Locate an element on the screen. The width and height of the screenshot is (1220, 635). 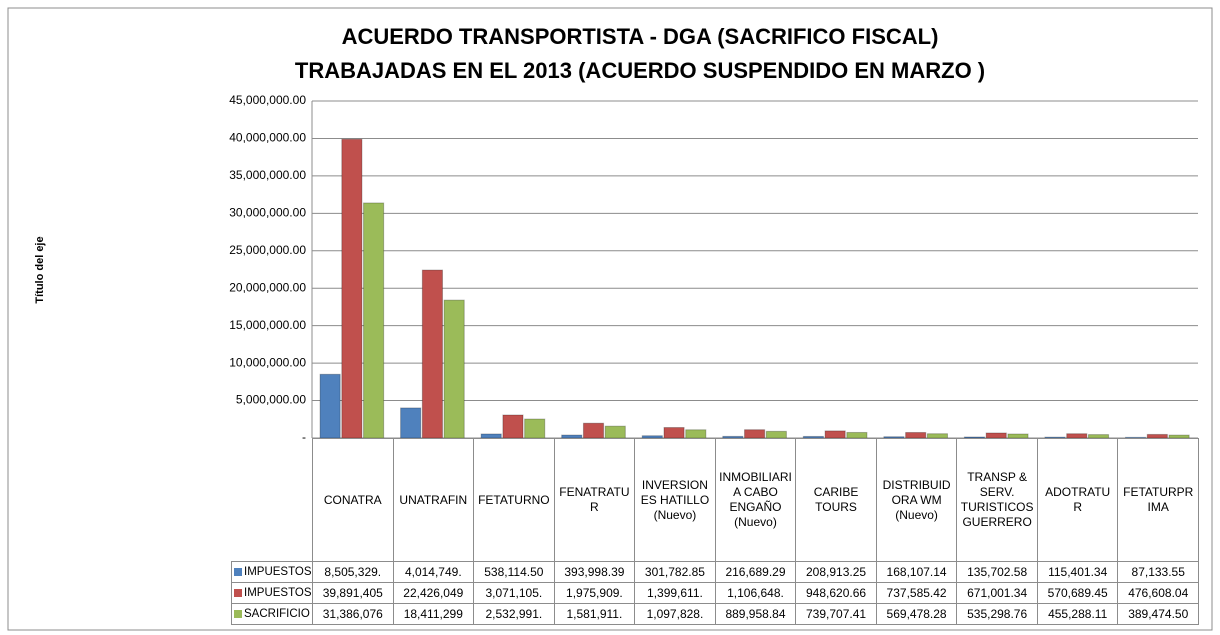
category-label: CARIBE TOURS is located at coordinates (836, 500).